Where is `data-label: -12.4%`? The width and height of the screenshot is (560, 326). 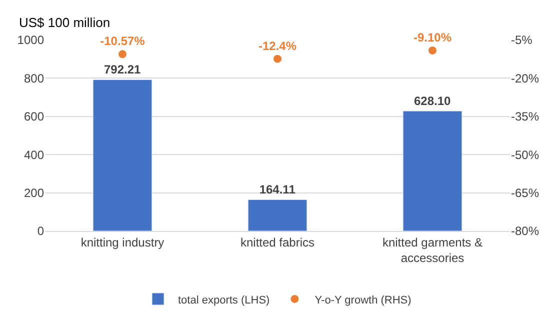 data-label: -12.4% is located at coordinates (277, 45).